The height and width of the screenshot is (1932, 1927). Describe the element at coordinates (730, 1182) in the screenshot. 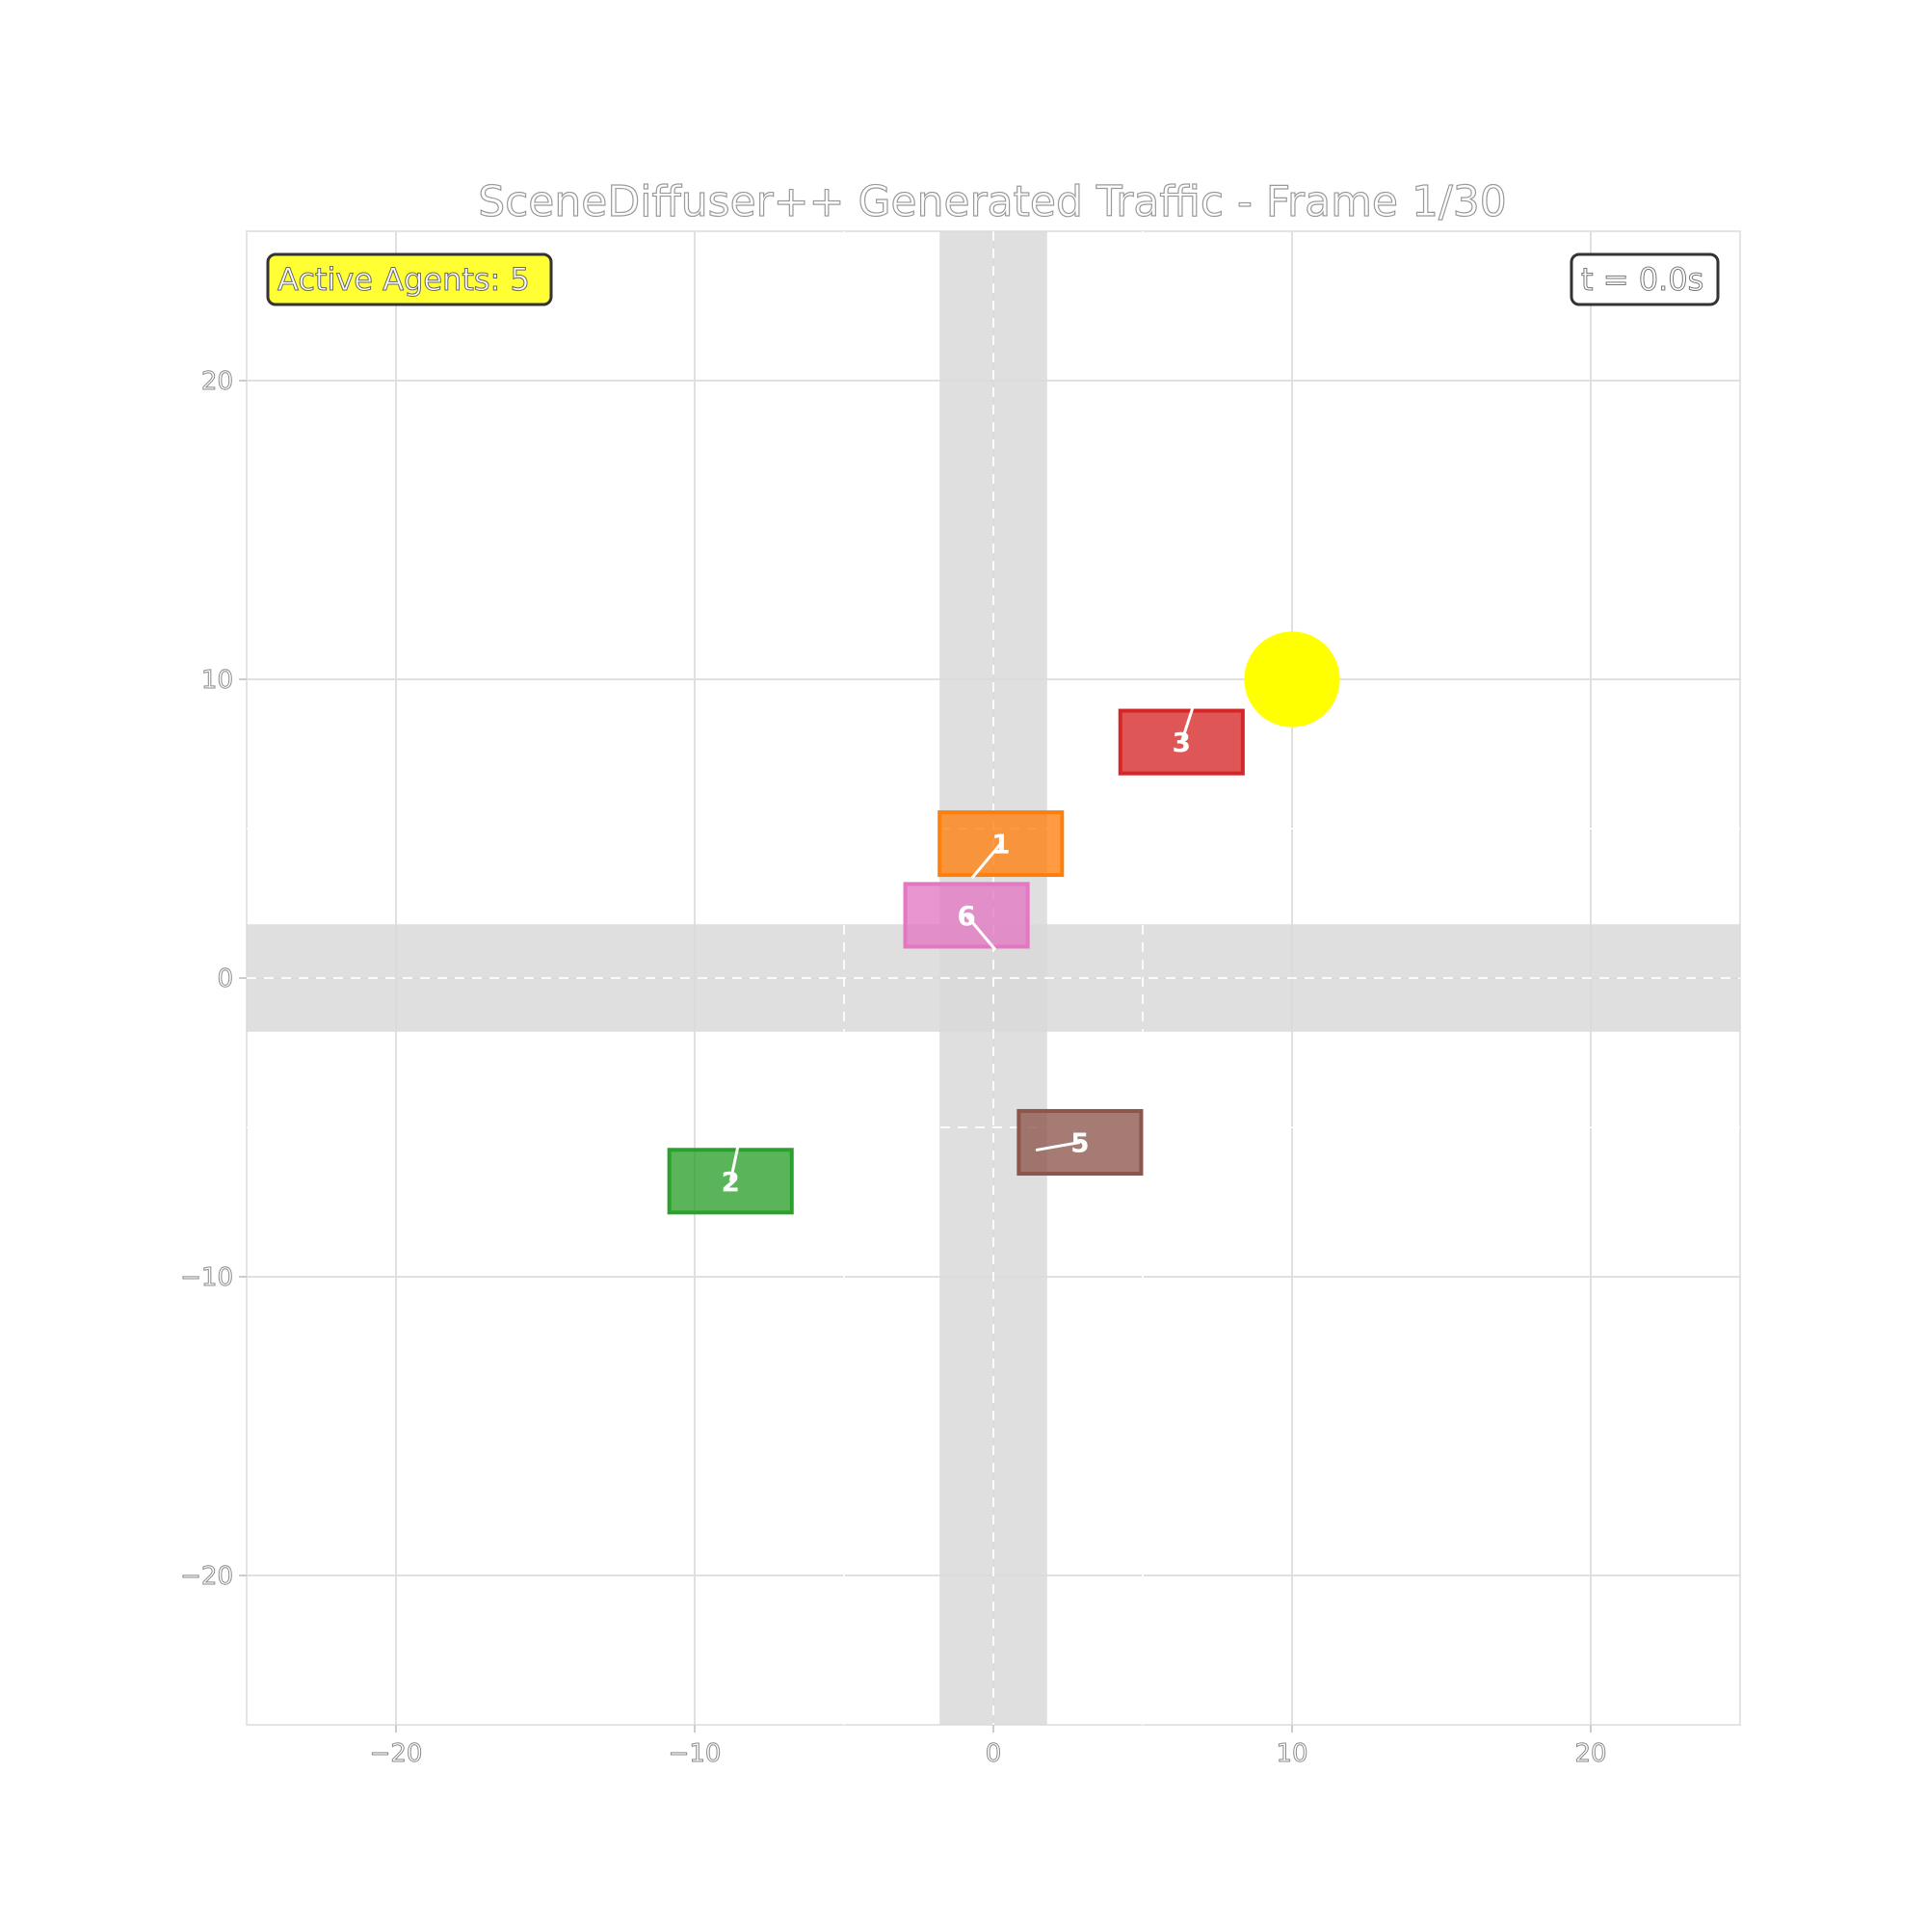

I see `agent-id-label: 2` at that location.